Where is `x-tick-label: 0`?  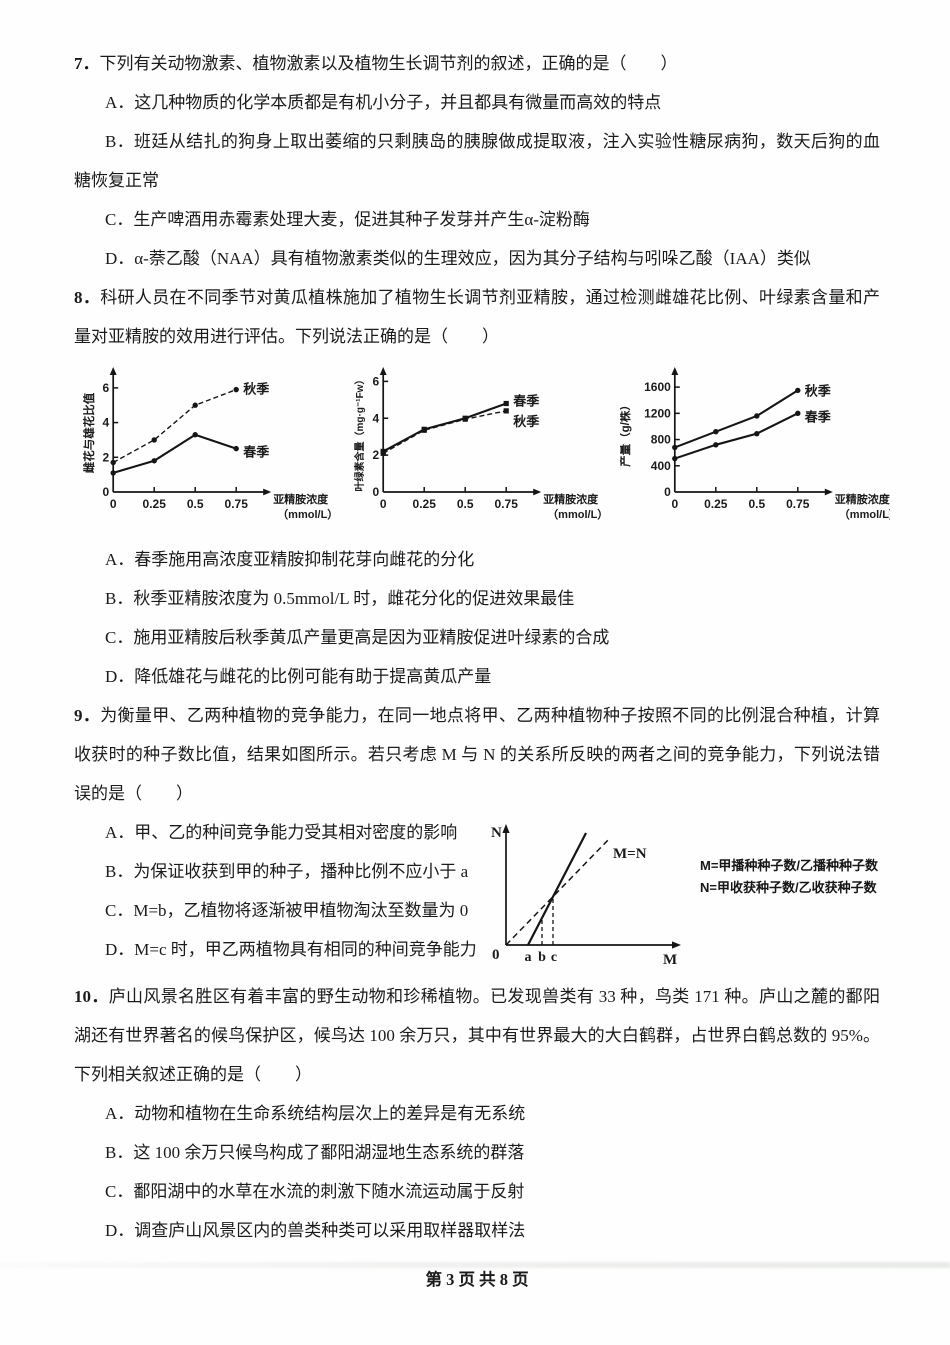
x-tick-label: 0 is located at coordinates (674, 504).